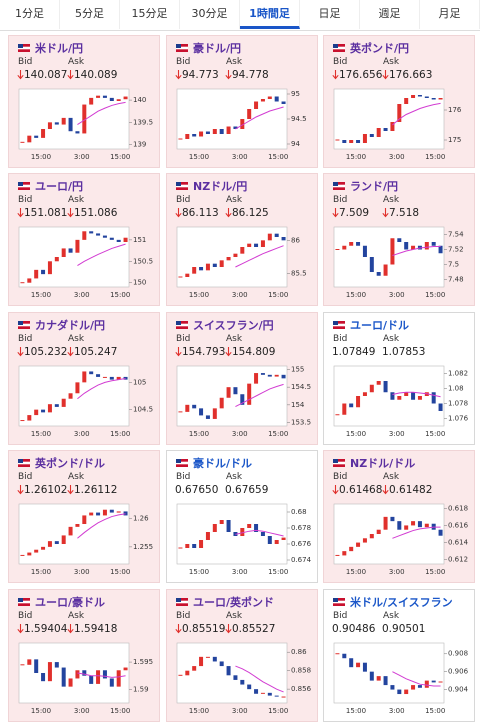 The height and width of the screenshot is (726, 480). What do you see at coordinates (141, 689) in the screenshot?
I see `y-tick-label: 1.59` at bounding box center [141, 689].